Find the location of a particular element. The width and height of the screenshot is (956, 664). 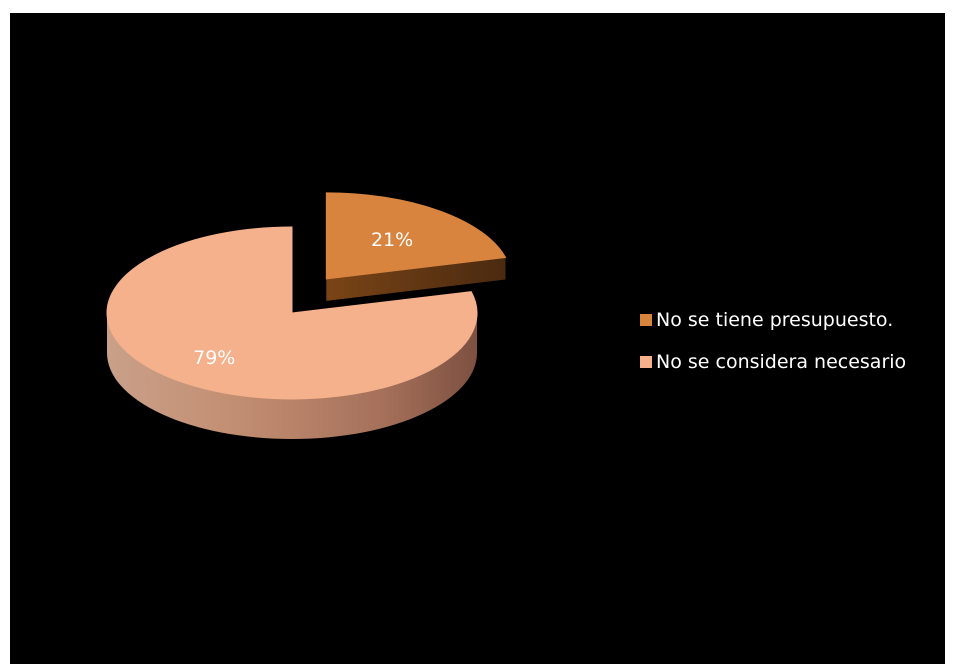

data-label: 21% is located at coordinates (392, 240).